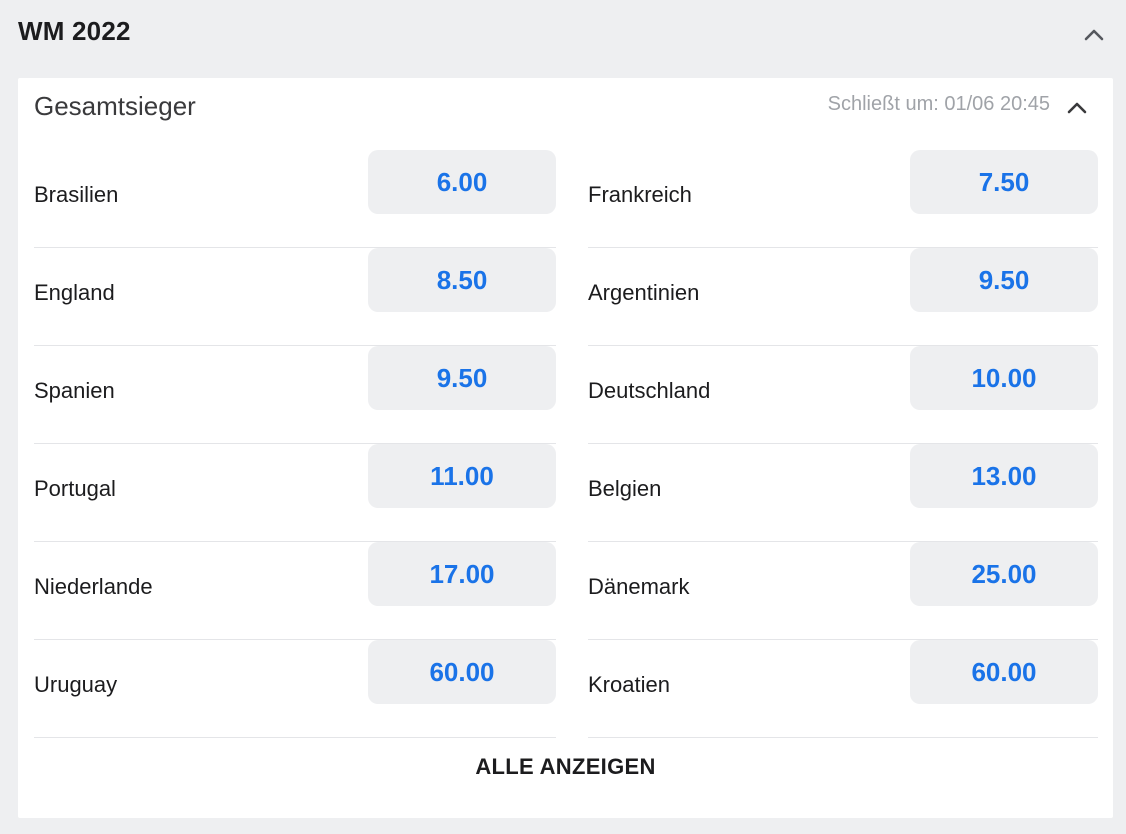 Image resolution: width=1126 pixels, height=834 pixels. What do you see at coordinates (295, 395) in the screenshot?
I see `selection-row: Spanien 9.50` at bounding box center [295, 395].